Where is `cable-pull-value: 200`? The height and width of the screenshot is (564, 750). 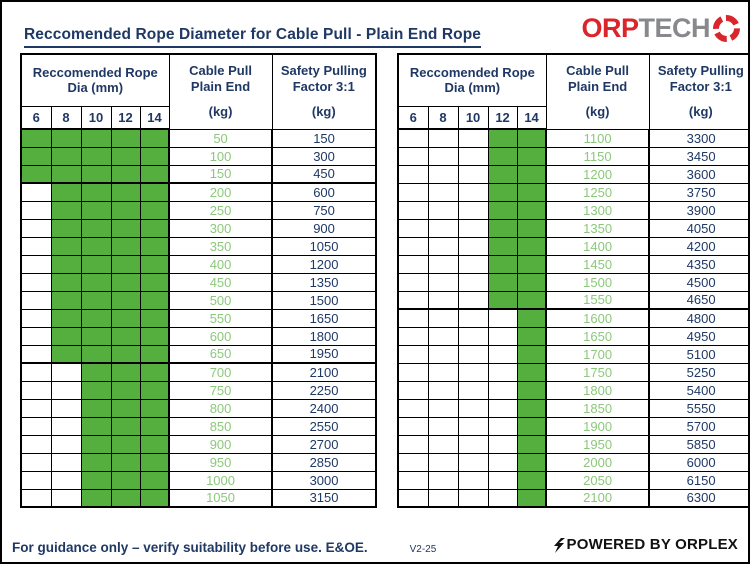 cable-pull-value: 200 is located at coordinates (220, 192).